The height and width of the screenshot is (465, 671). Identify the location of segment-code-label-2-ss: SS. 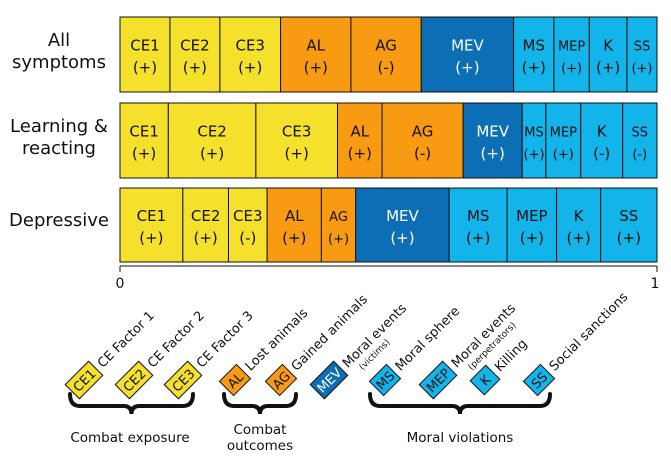
(628, 216).